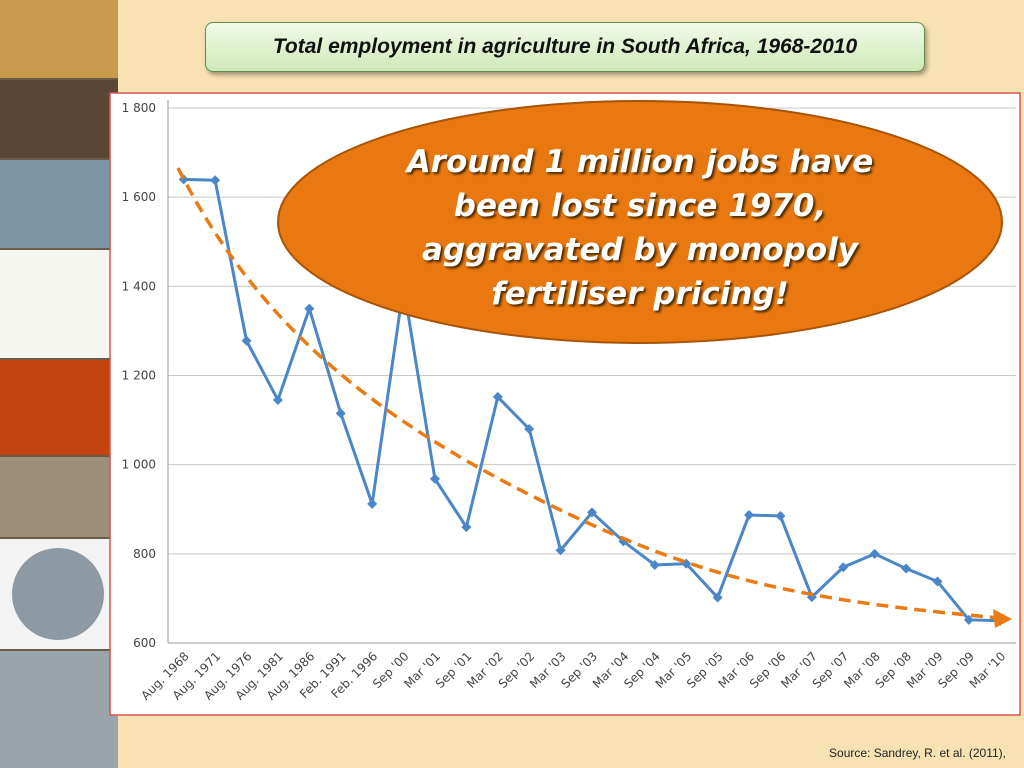 This screenshot has height=768, width=1024. I want to click on y-tick-label: 1 600, so click(139, 197).